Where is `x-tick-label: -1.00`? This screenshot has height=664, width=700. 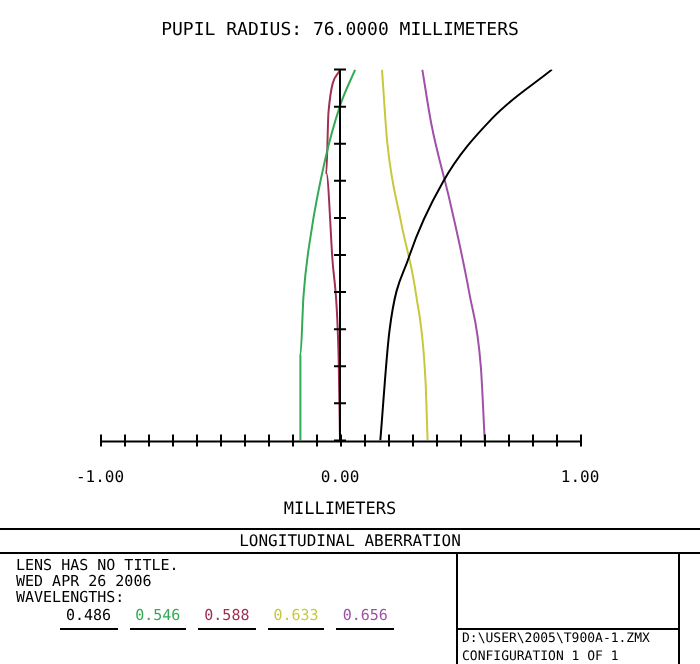 x-tick-label: -1.00 is located at coordinates (100, 477).